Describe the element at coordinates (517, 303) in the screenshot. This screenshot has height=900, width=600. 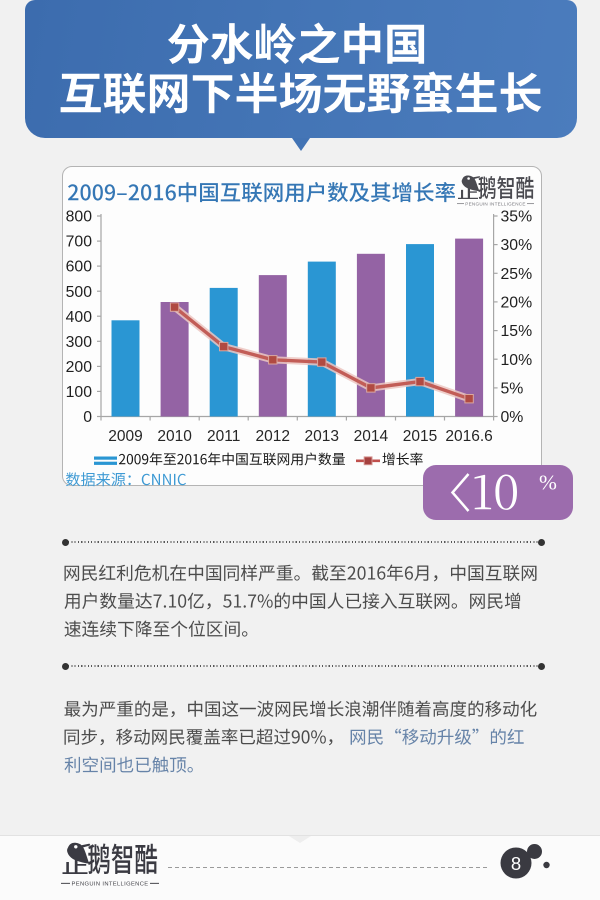
I see `svg-text: 20%` at that location.